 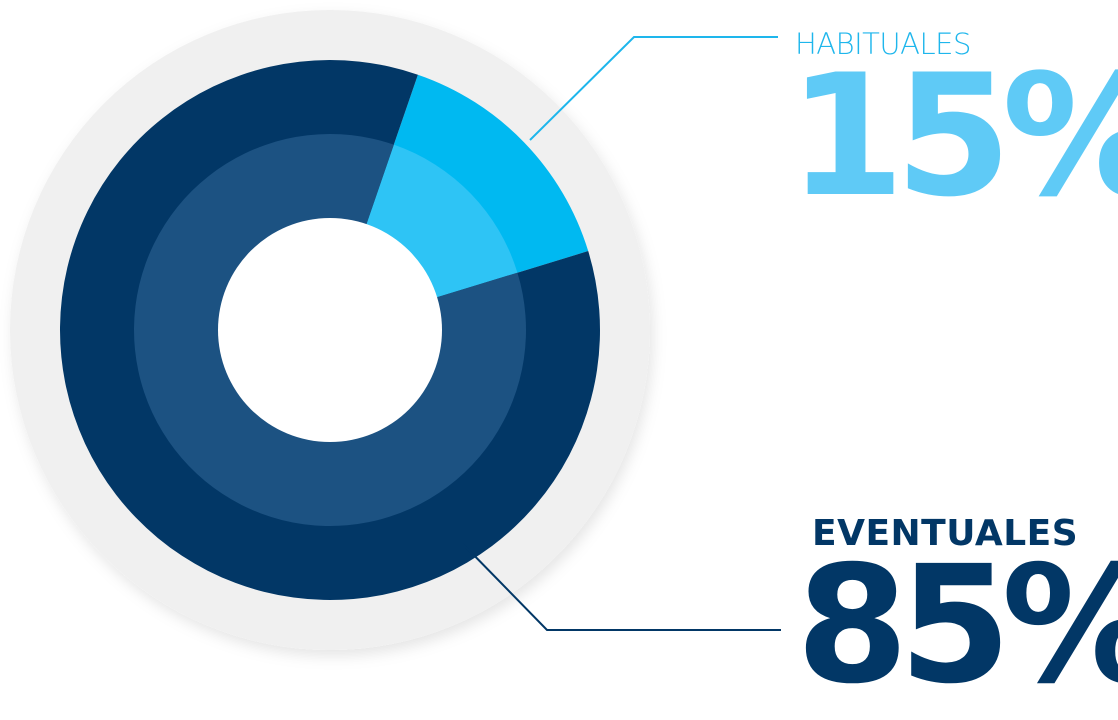 I want to click on donut-hole, so click(x=330, y=330).